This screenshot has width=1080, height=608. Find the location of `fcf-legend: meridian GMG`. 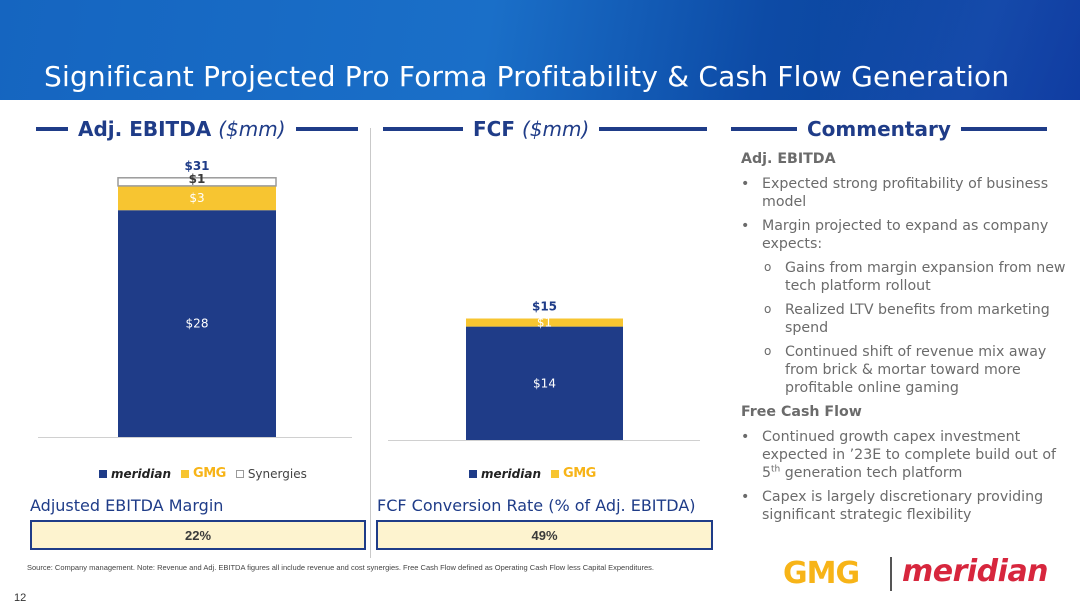

fcf-legend: meridian GMG is located at coordinates (537, 473).